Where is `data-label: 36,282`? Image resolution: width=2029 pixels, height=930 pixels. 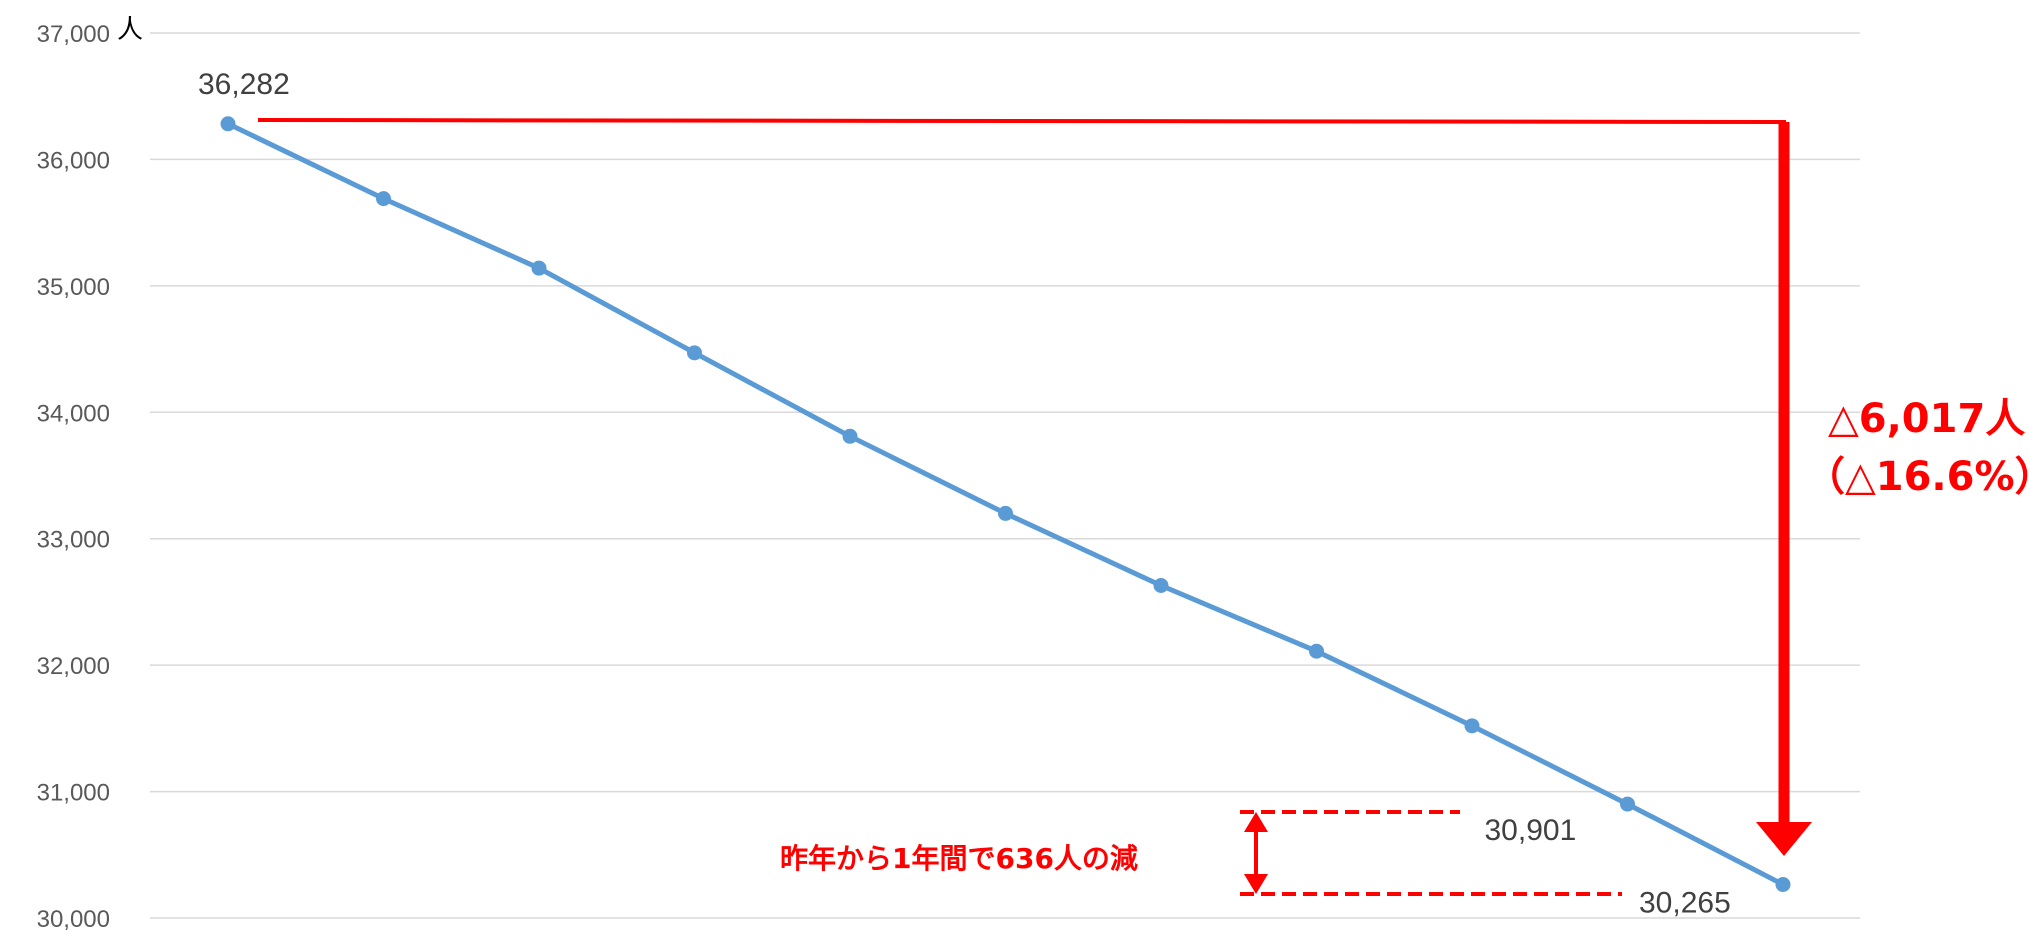 data-label: 36,282 is located at coordinates (244, 84).